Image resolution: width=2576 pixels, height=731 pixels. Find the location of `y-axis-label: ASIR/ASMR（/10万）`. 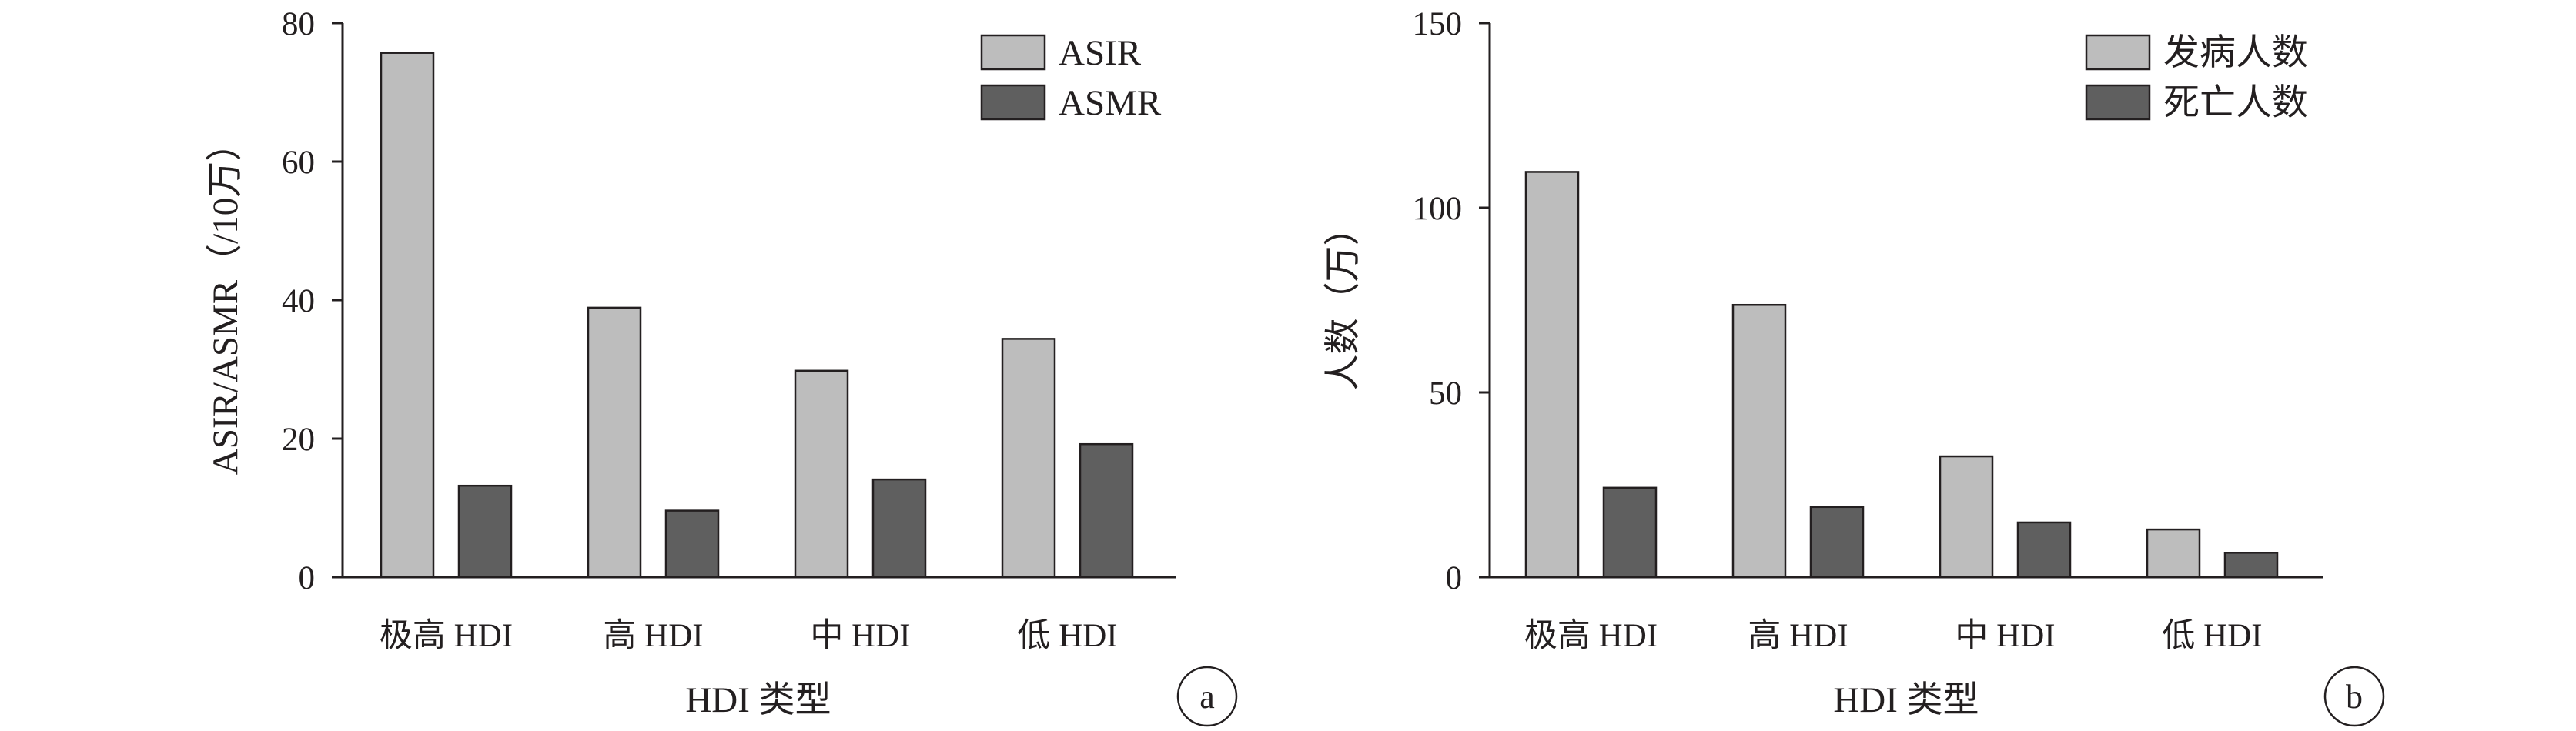

y-axis-label: ASIR/ASMR（/10万） is located at coordinates (226, 300).